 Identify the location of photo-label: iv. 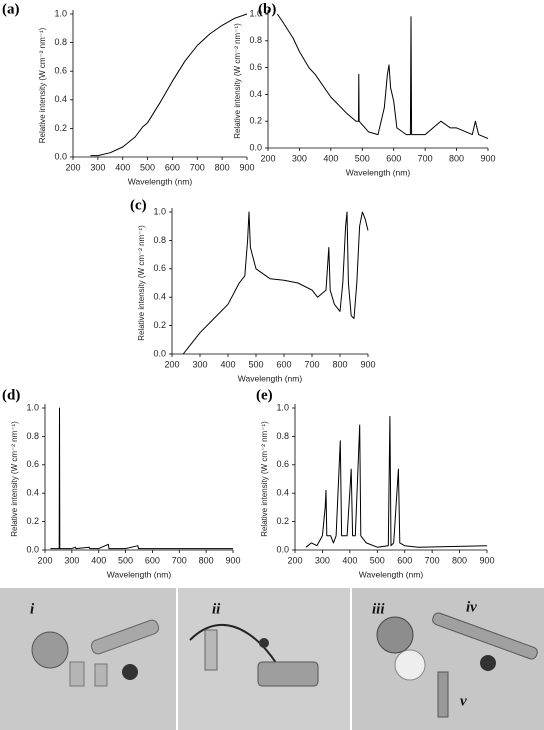
(471, 607).